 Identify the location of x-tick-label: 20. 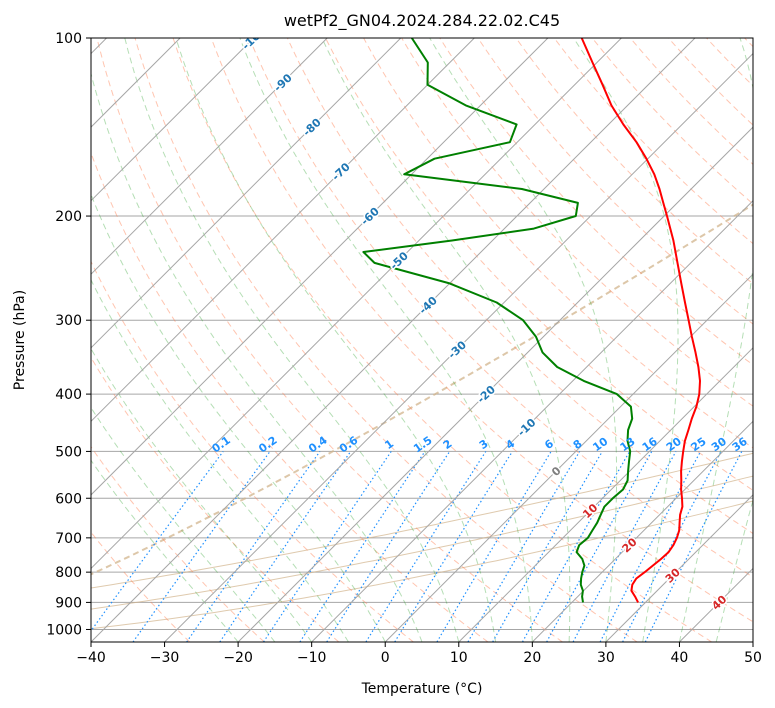
(532, 658).